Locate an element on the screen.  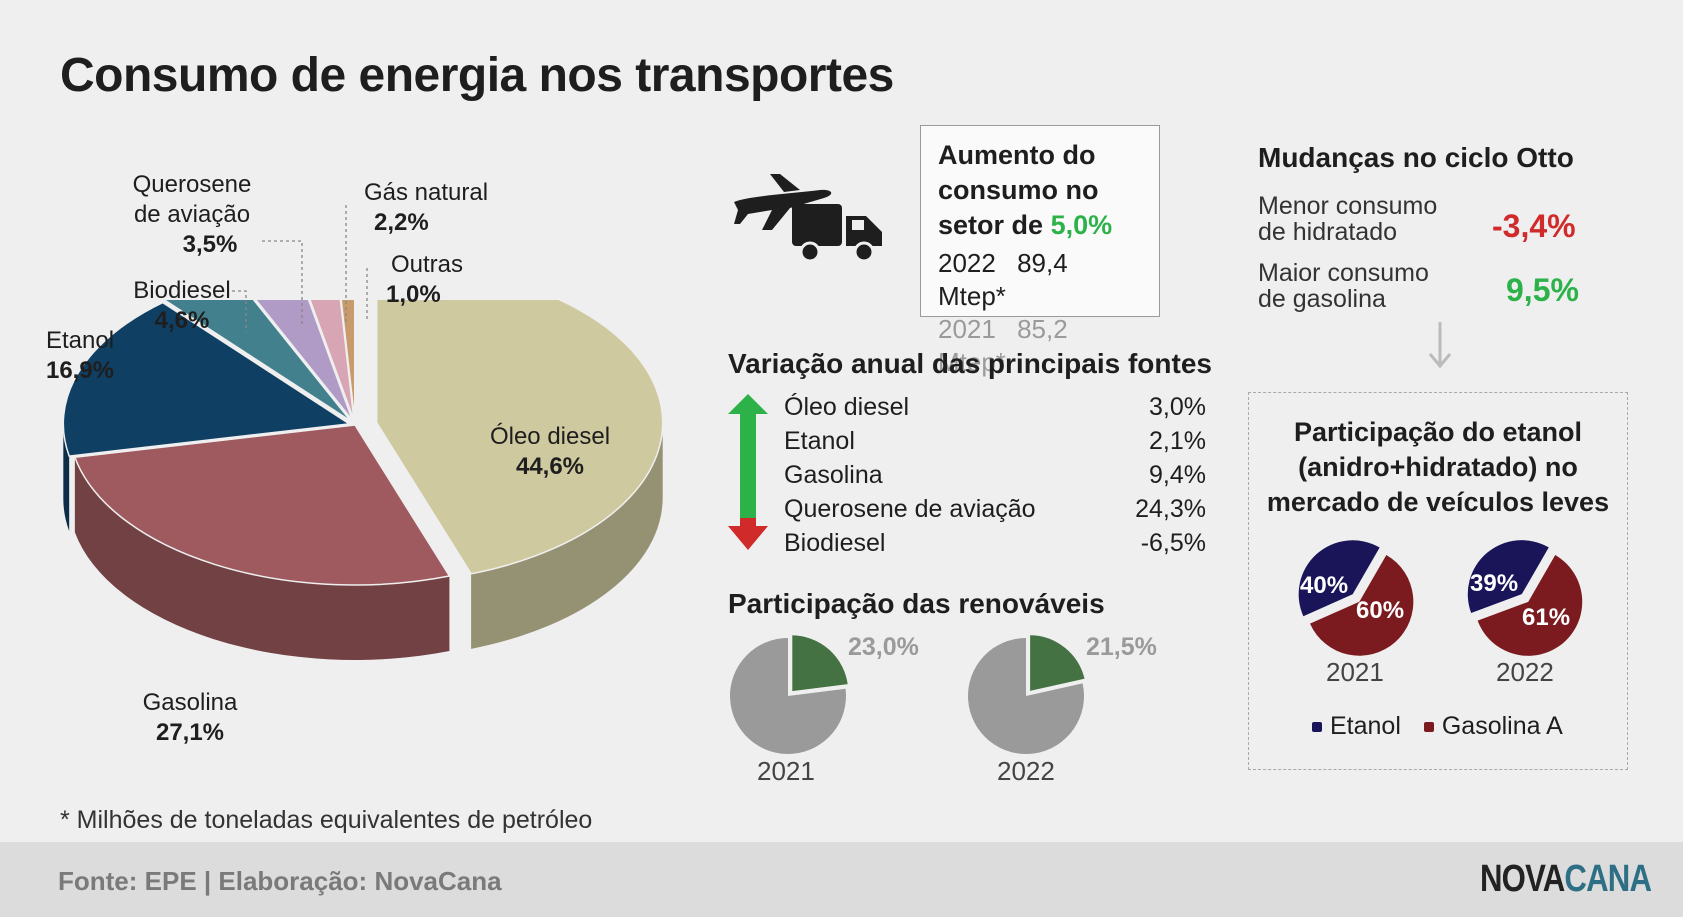
legend-label-etanol: Etanol is located at coordinates (1365, 726).